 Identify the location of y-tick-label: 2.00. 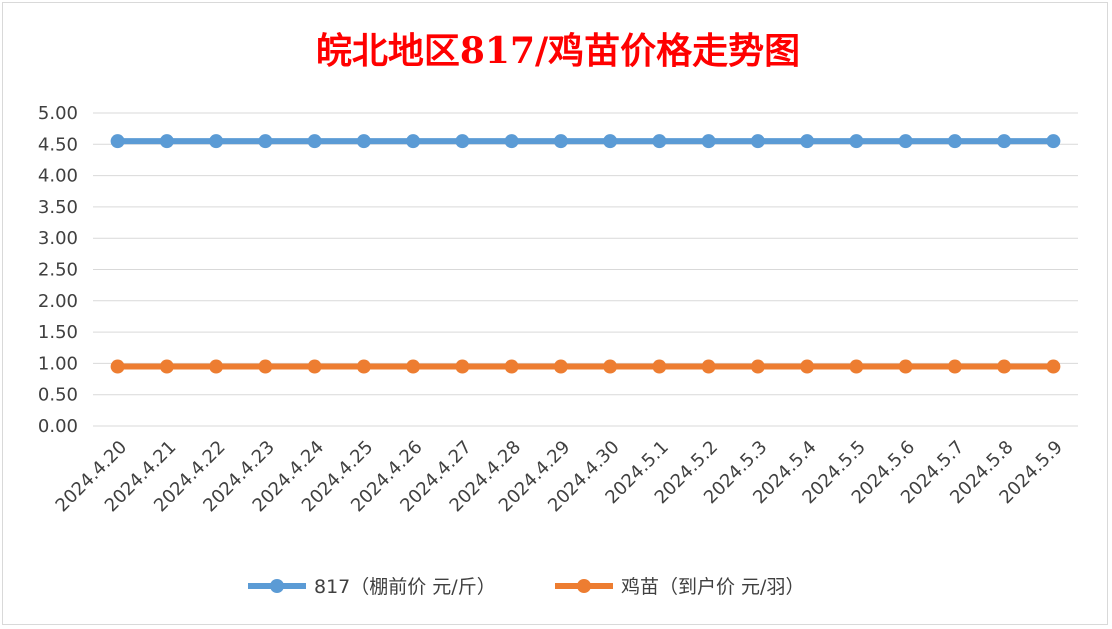
(58, 301).